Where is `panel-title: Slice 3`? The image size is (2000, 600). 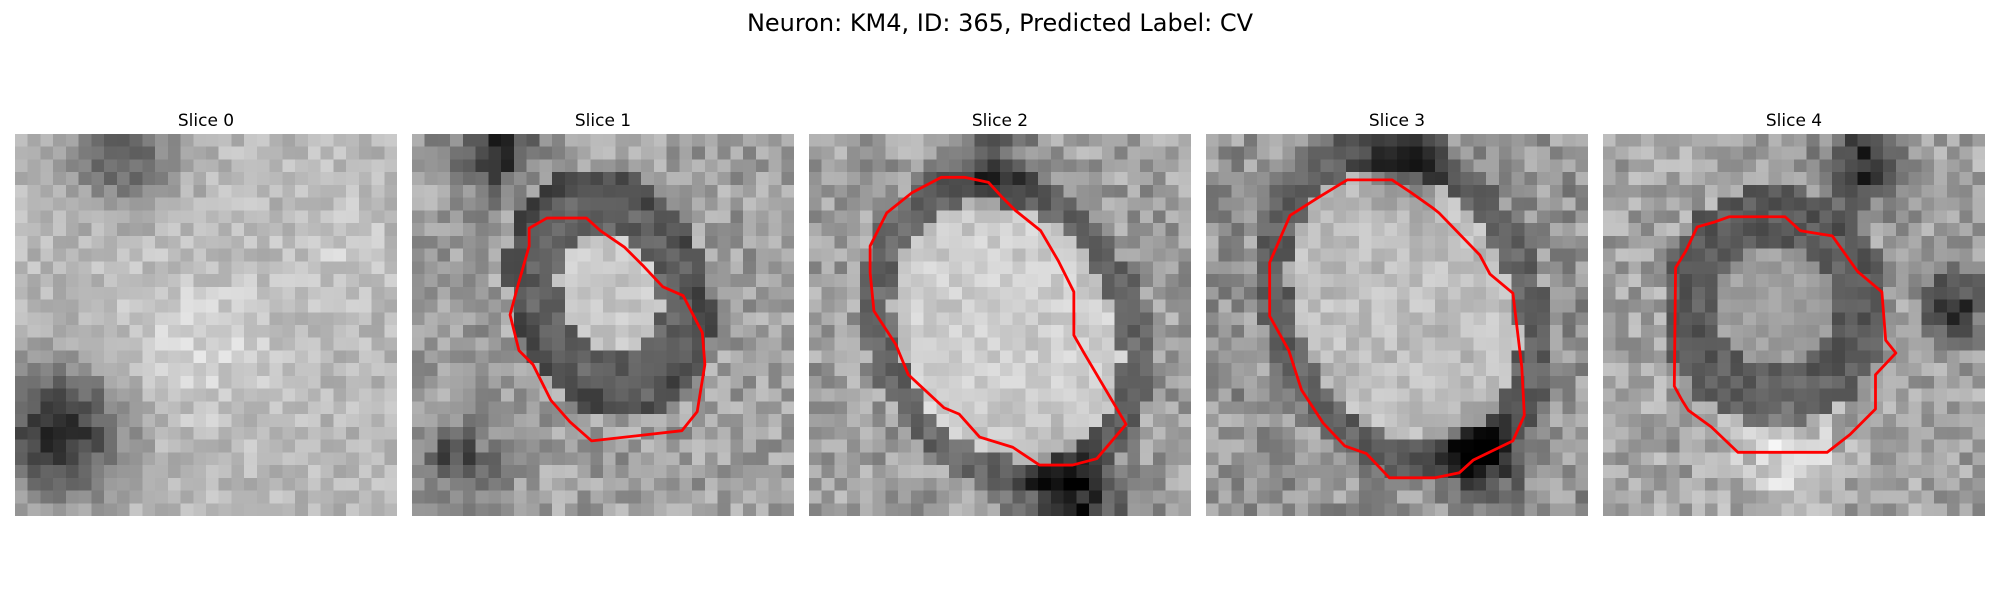 panel-title: Slice 3 is located at coordinates (1397, 121).